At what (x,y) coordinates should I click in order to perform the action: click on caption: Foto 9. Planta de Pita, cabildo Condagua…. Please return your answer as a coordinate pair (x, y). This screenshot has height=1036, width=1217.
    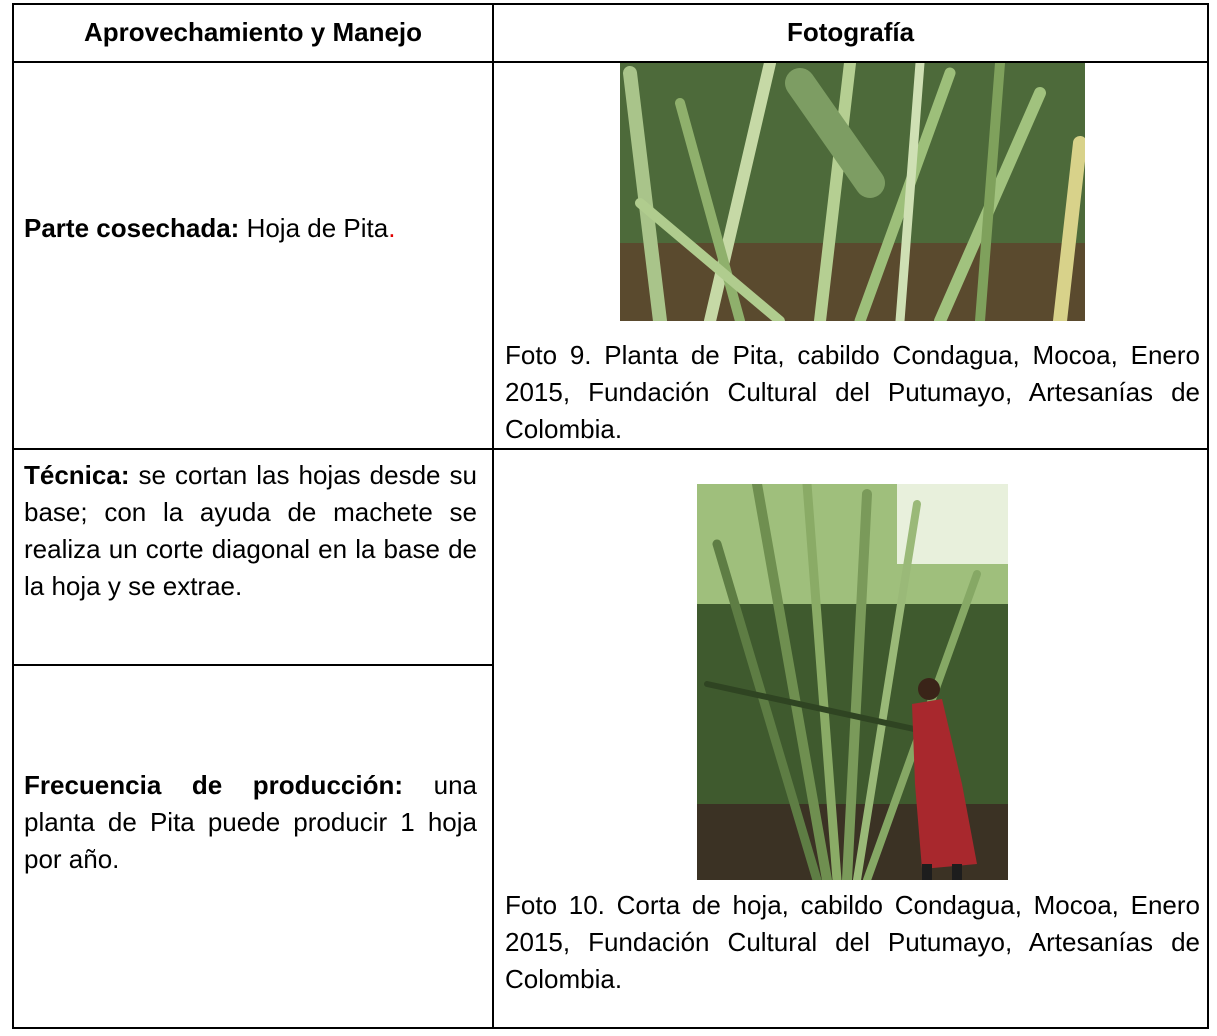
    Looking at the image, I should click on (852, 392).